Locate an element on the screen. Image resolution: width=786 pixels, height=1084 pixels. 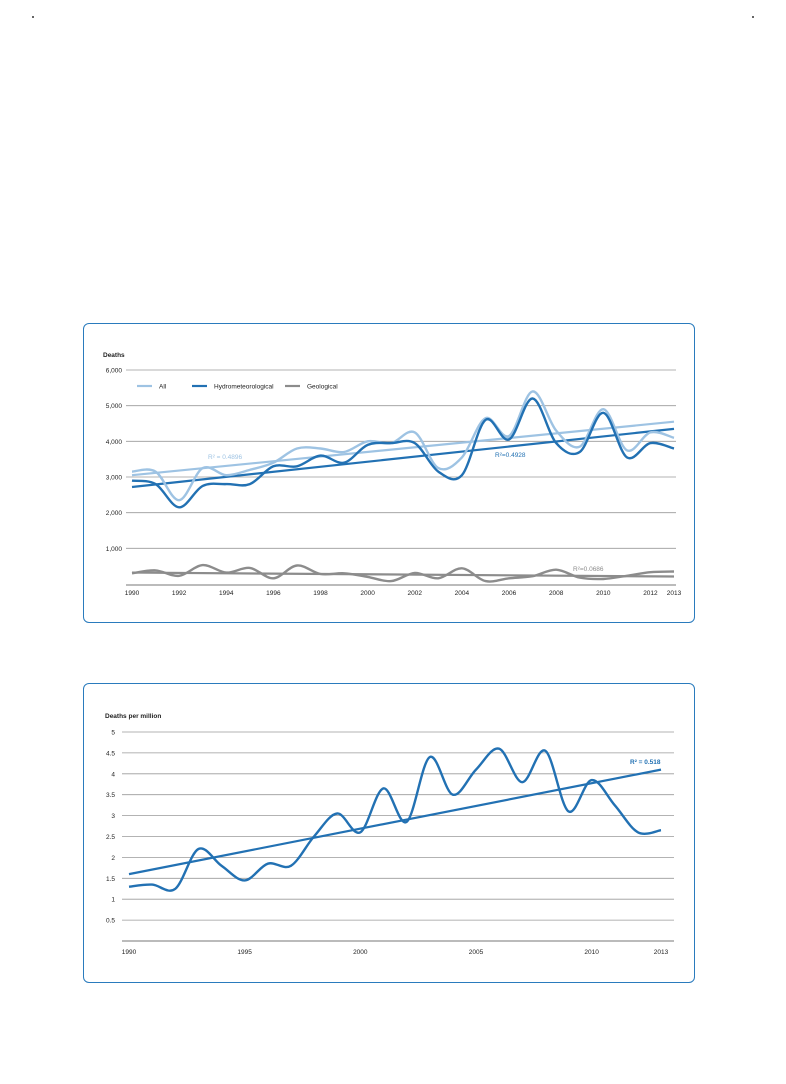
trendline-geological is located at coordinates (403, 574).